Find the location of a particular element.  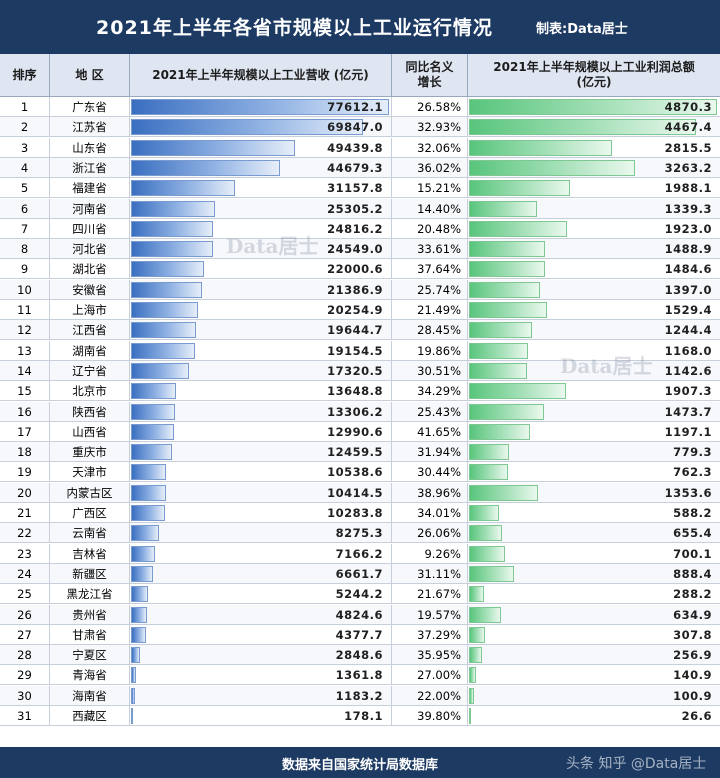

profit-value: 762.3 is located at coordinates (692, 472).